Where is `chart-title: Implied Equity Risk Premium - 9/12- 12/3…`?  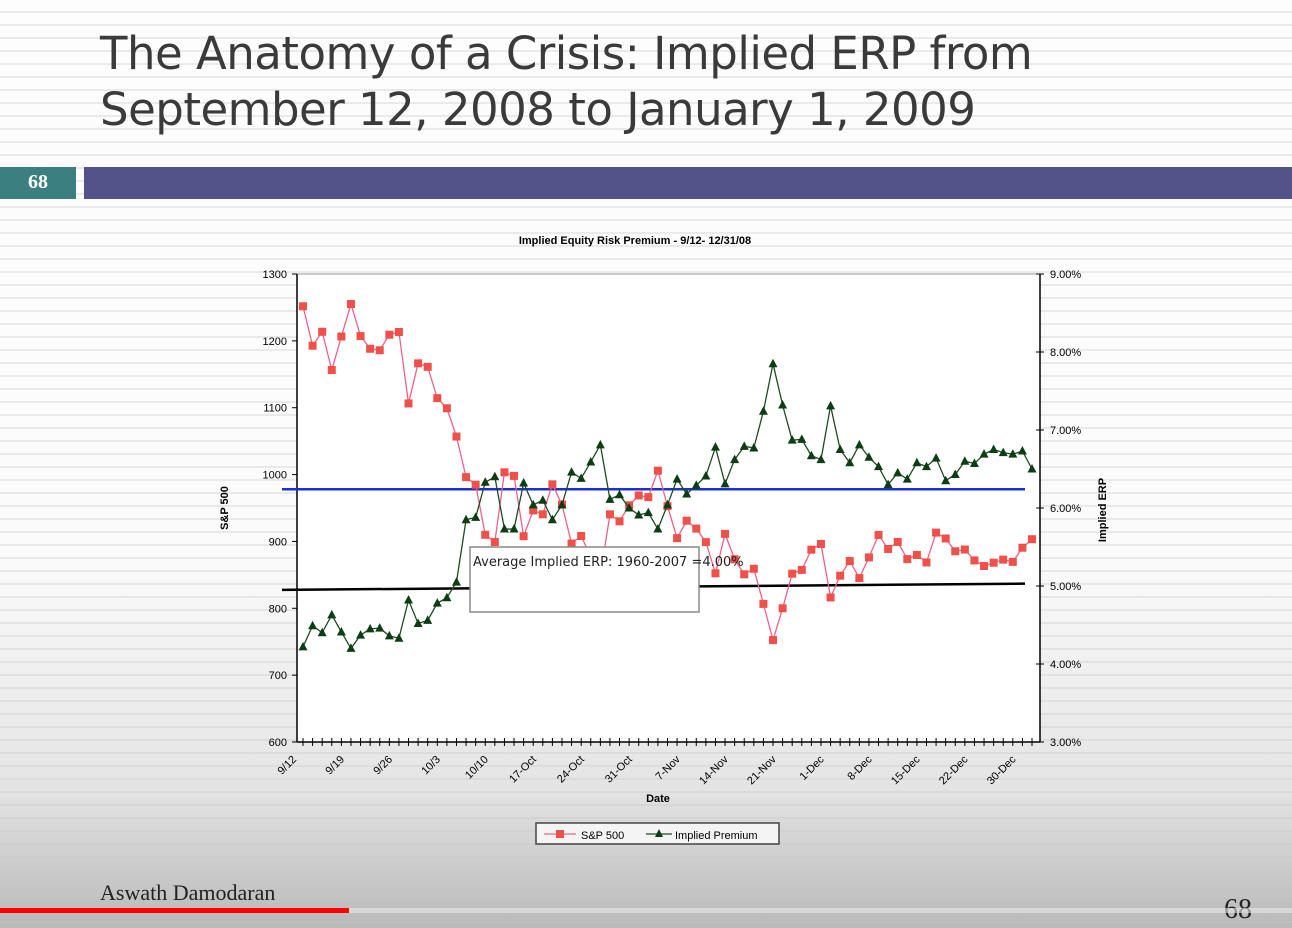
chart-title: Implied Equity Risk Premium - 9/12- 12/3… is located at coordinates (635, 241).